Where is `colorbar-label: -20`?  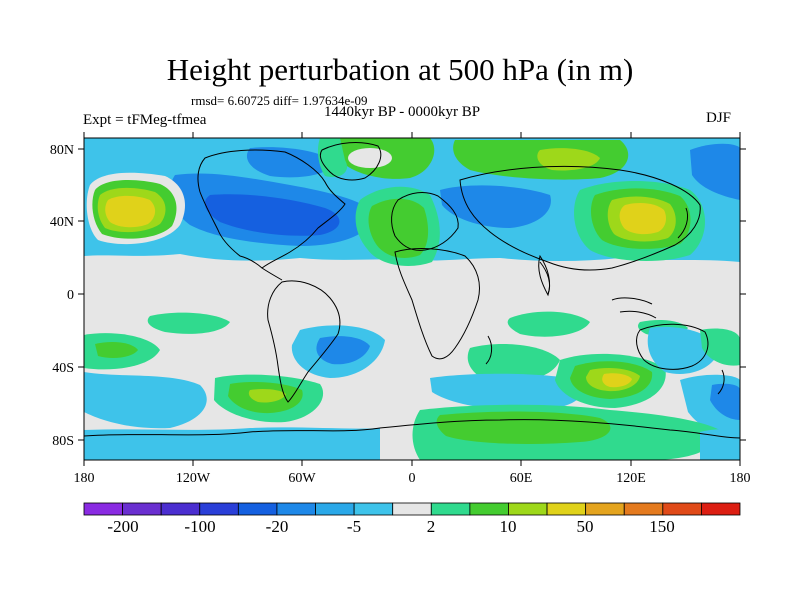 colorbar-label: -20 is located at coordinates (277, 526).